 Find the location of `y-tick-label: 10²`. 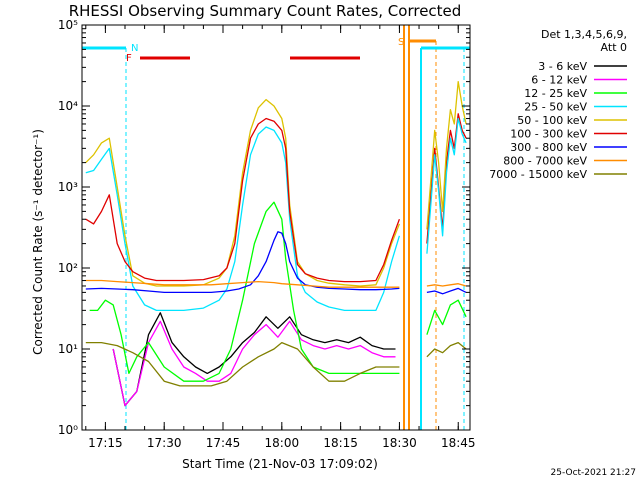

y-tick-label: 10² is located at coordinates (68, 268).